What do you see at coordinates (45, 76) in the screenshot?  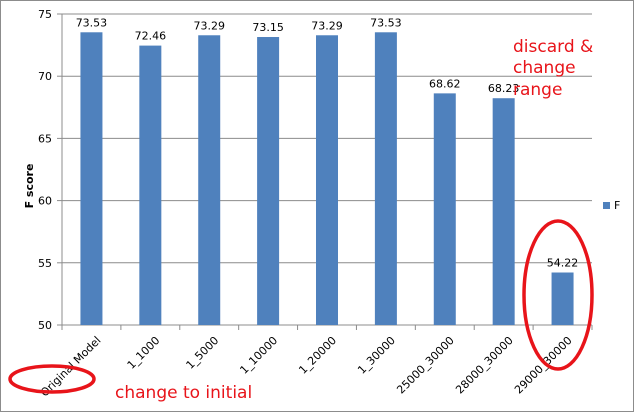 I see `y-tick-label: 70` at bounding box center [45, 76].